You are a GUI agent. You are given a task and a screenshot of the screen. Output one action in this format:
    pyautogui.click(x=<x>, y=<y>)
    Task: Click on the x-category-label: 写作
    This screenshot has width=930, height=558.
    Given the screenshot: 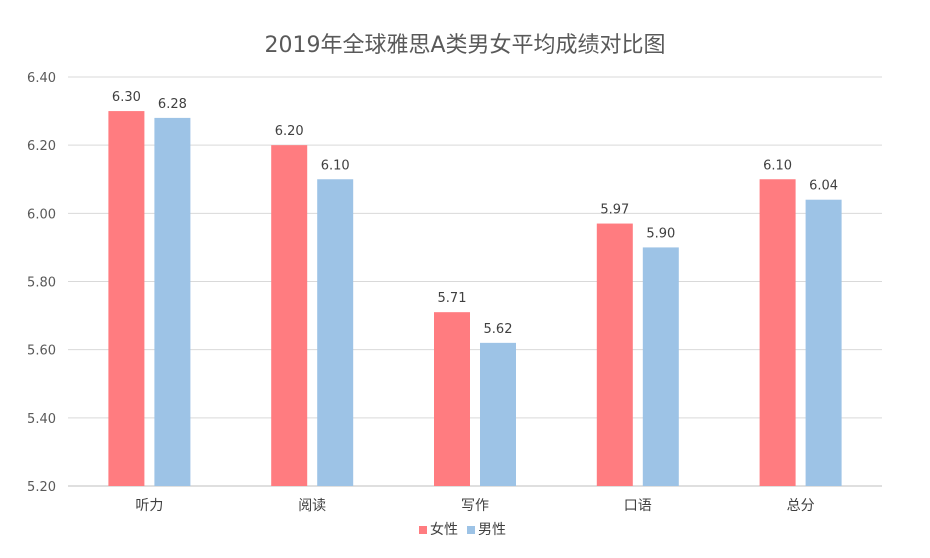 What is the action you would take?
    pyautogui.click(x=475, y=506)
    